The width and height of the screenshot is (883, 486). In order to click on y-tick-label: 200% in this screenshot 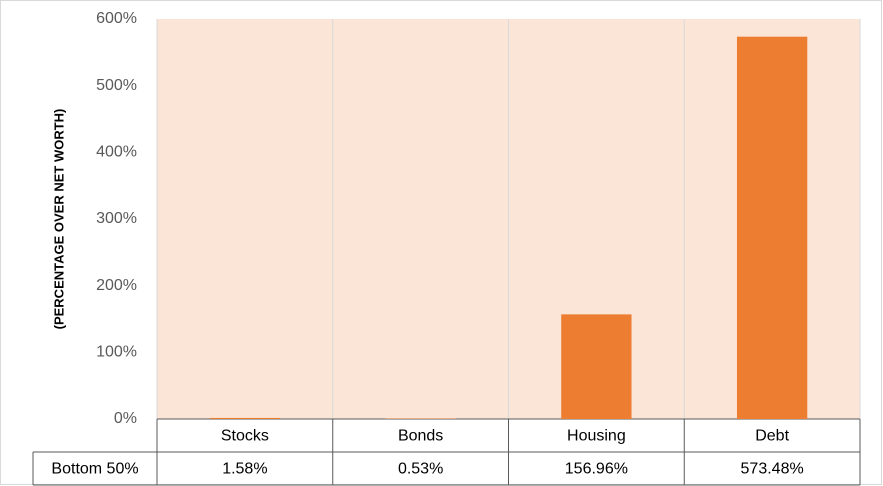, I will do `click(116, 285)`.